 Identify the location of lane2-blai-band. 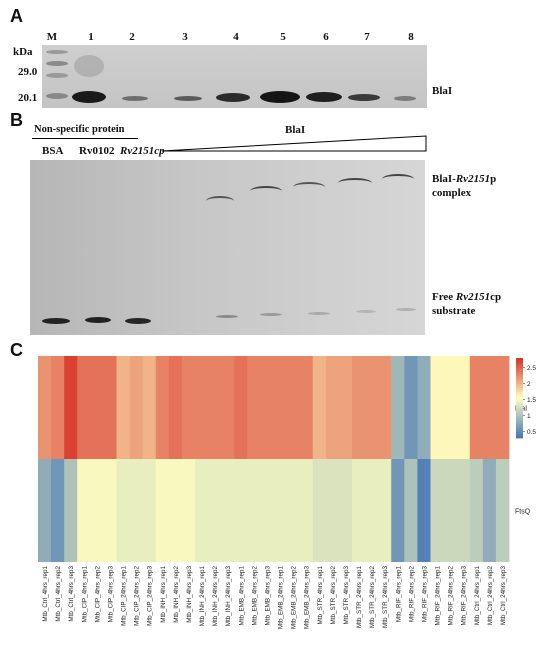
(135, 98).